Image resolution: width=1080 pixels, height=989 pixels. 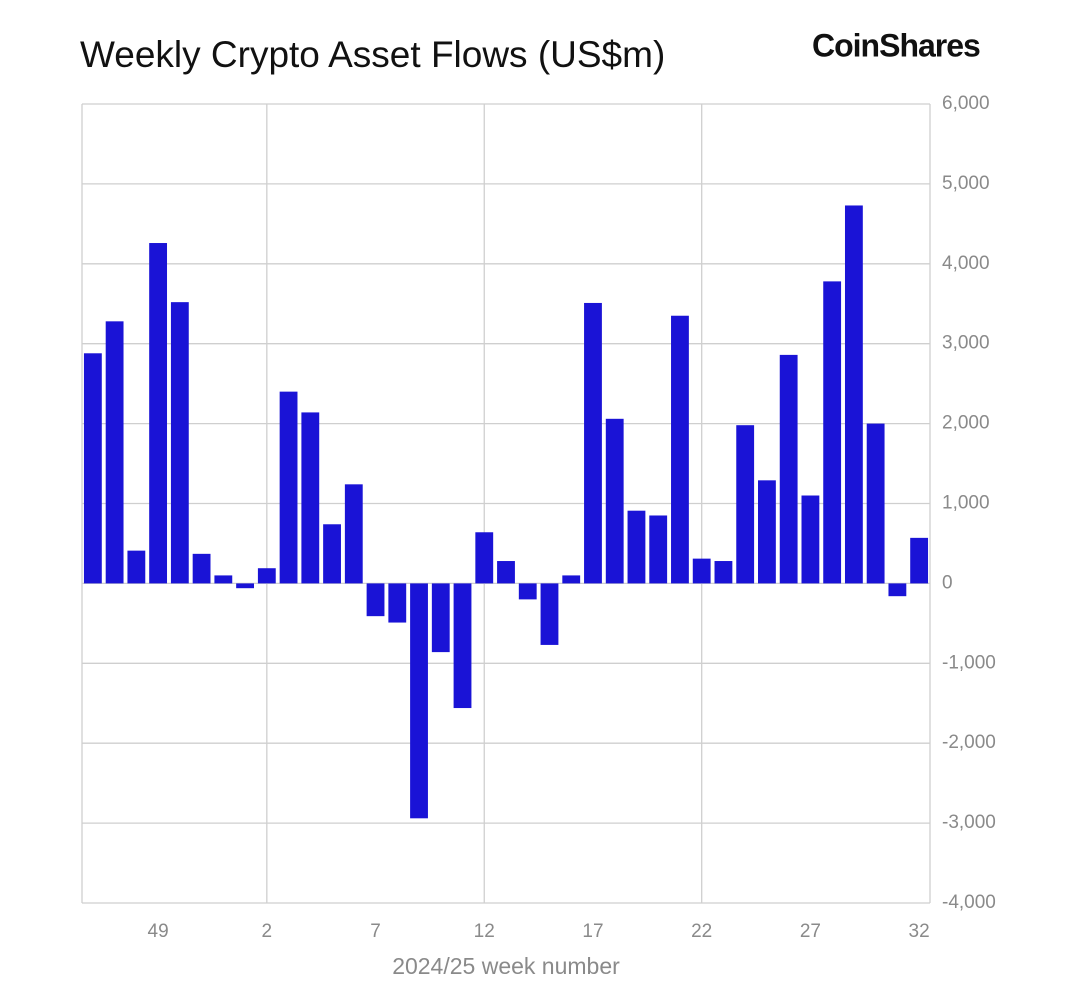 What do you see at coordinates (966, 183) in the screenshot?
I see `y-tick-label: 5,000` at bounding box center [966, 183].